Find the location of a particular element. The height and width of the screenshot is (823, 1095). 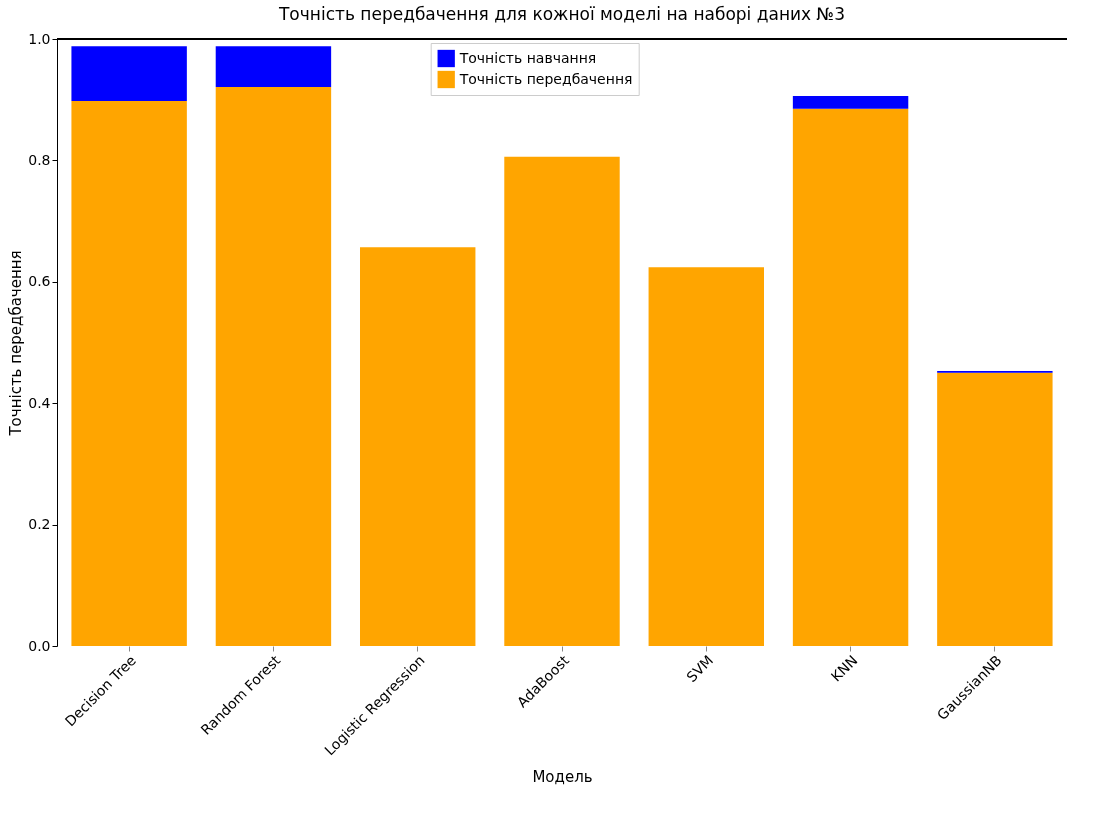

chart-title: Точність передбачення для кожної моделі на наборі даних №3 is located at coordinates (561, 14).